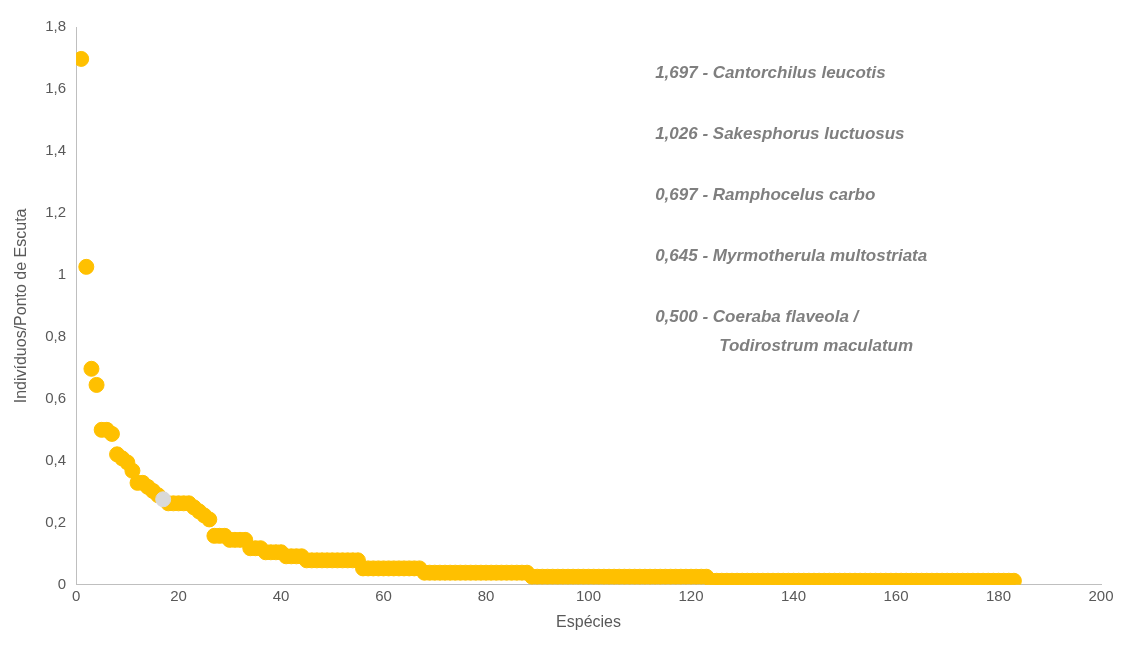 This screenshot has height=646, width=1134. Describe the element at coordinates (76, 595) in the screenshot. I see `x-tick-label: 0` at that location.